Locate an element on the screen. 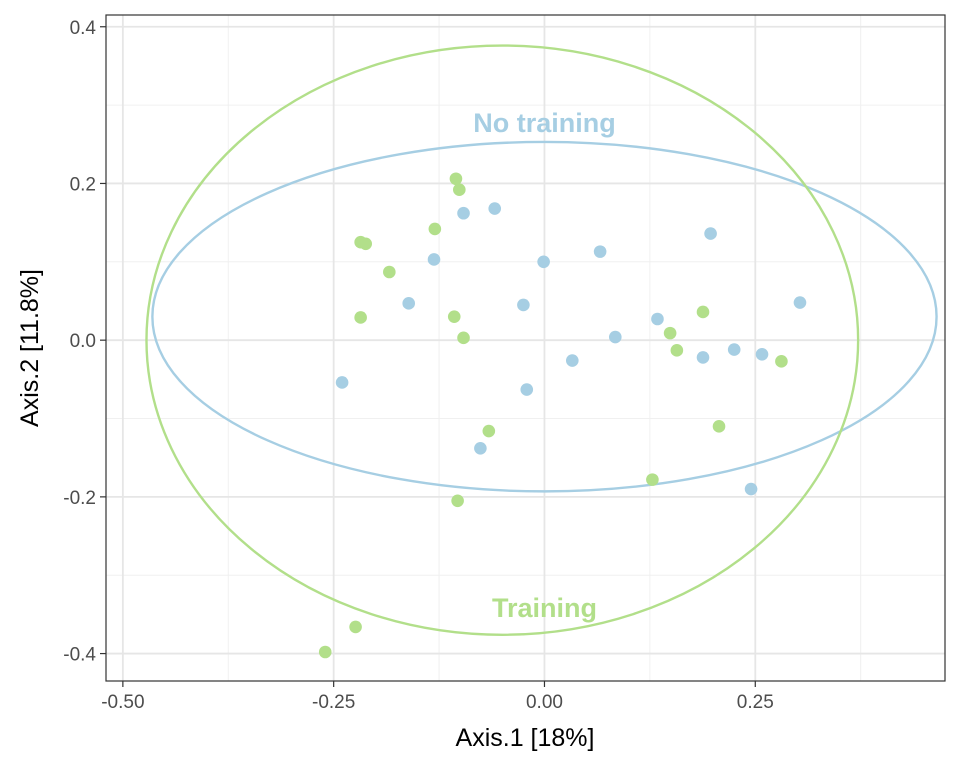 The height and width of the screenshot is (768, 960). annotation-no-training: No training is located at coordinates (544, 123).